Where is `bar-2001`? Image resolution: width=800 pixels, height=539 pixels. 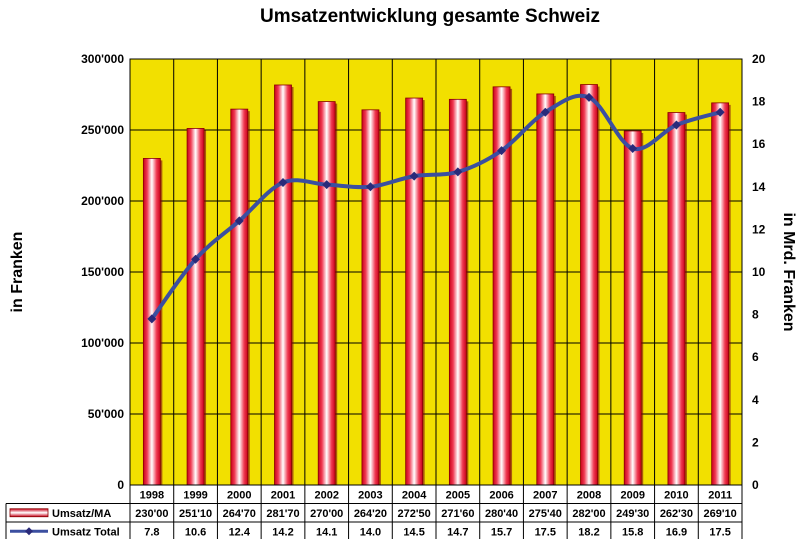 bar-2001 is located at coordinates (283, 285).